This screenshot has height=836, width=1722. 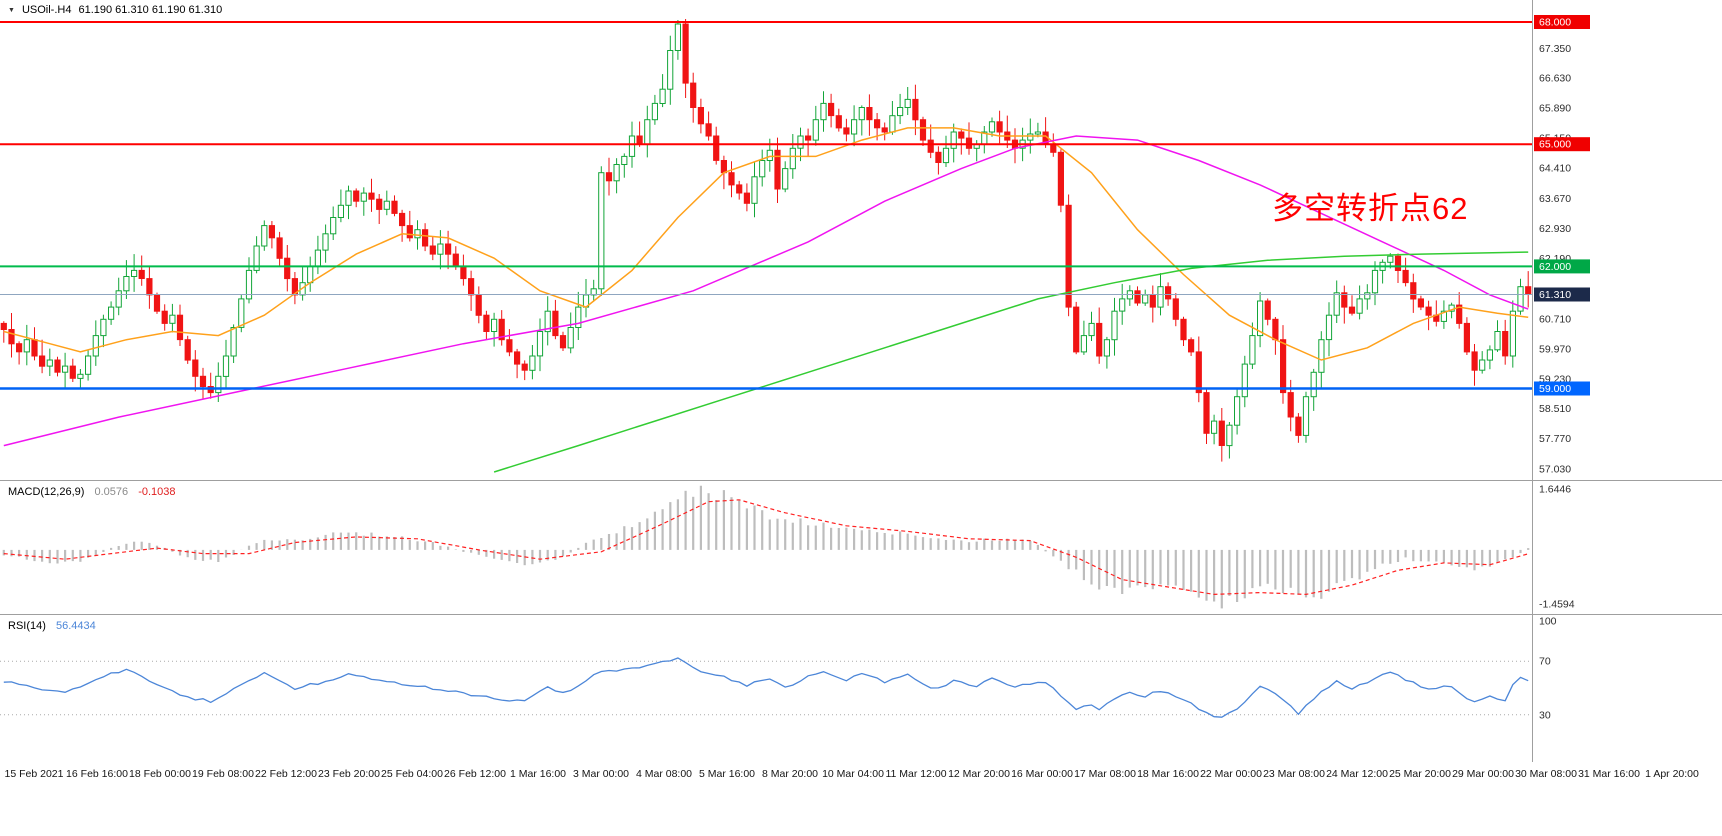 I want to click on time-label: 4 Mar 08:00, so click(x=664, y=774).